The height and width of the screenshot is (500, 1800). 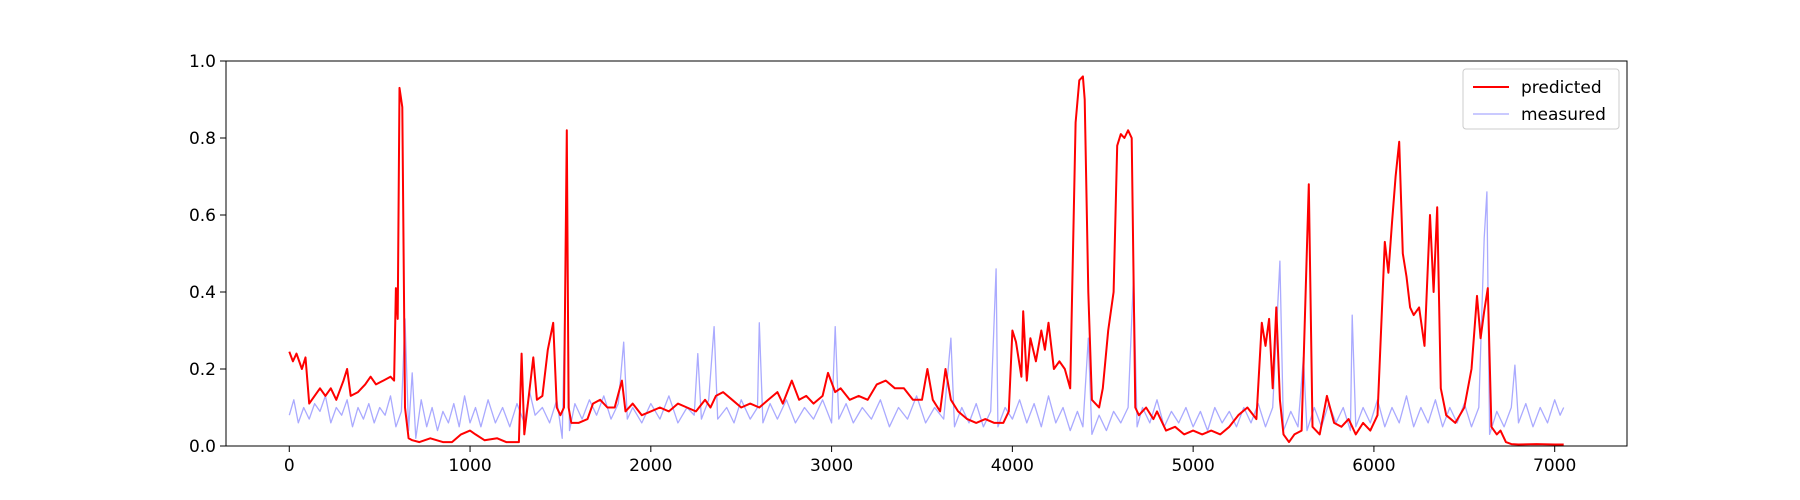 What do you see at coordinates (1193, 466) in the screenshot?
I see `x-tick-label: 5000` at bounding box center [1193, 466].